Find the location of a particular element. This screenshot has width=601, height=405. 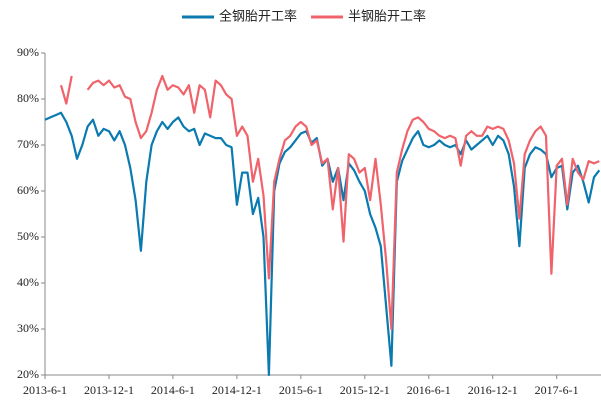

y-tick-label: 80% is located at coordinates (28, 98).